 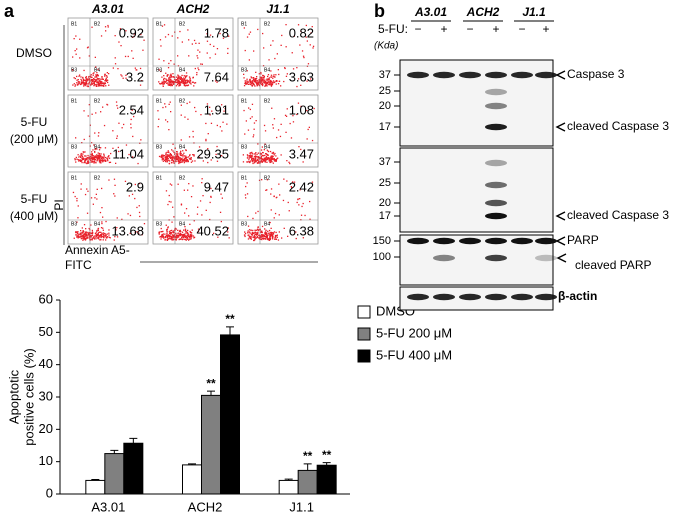 What do you see at coordinates (560, 216) in the screenshot?
I see `label-arrow` at bounding box center [560, 216].